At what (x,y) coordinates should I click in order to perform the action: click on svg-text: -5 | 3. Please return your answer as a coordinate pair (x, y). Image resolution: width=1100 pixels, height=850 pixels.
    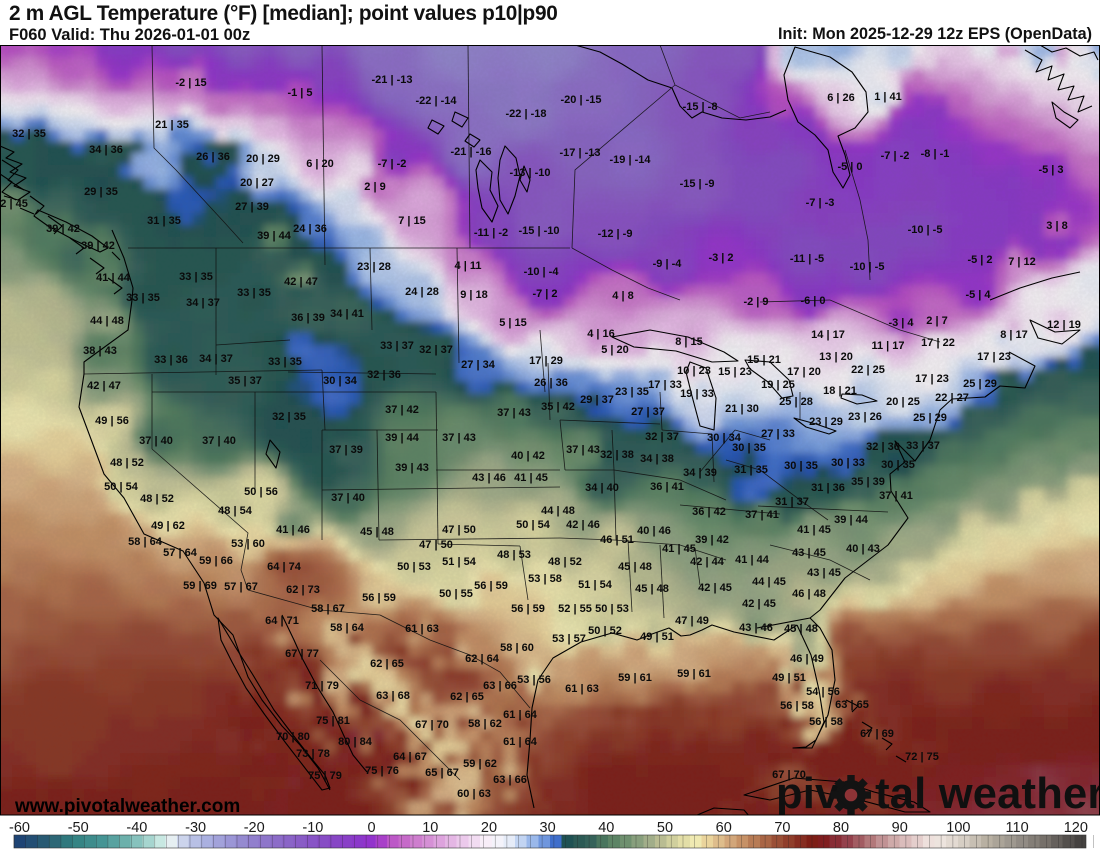
    Looking at the image, I should click on (1050, 170).